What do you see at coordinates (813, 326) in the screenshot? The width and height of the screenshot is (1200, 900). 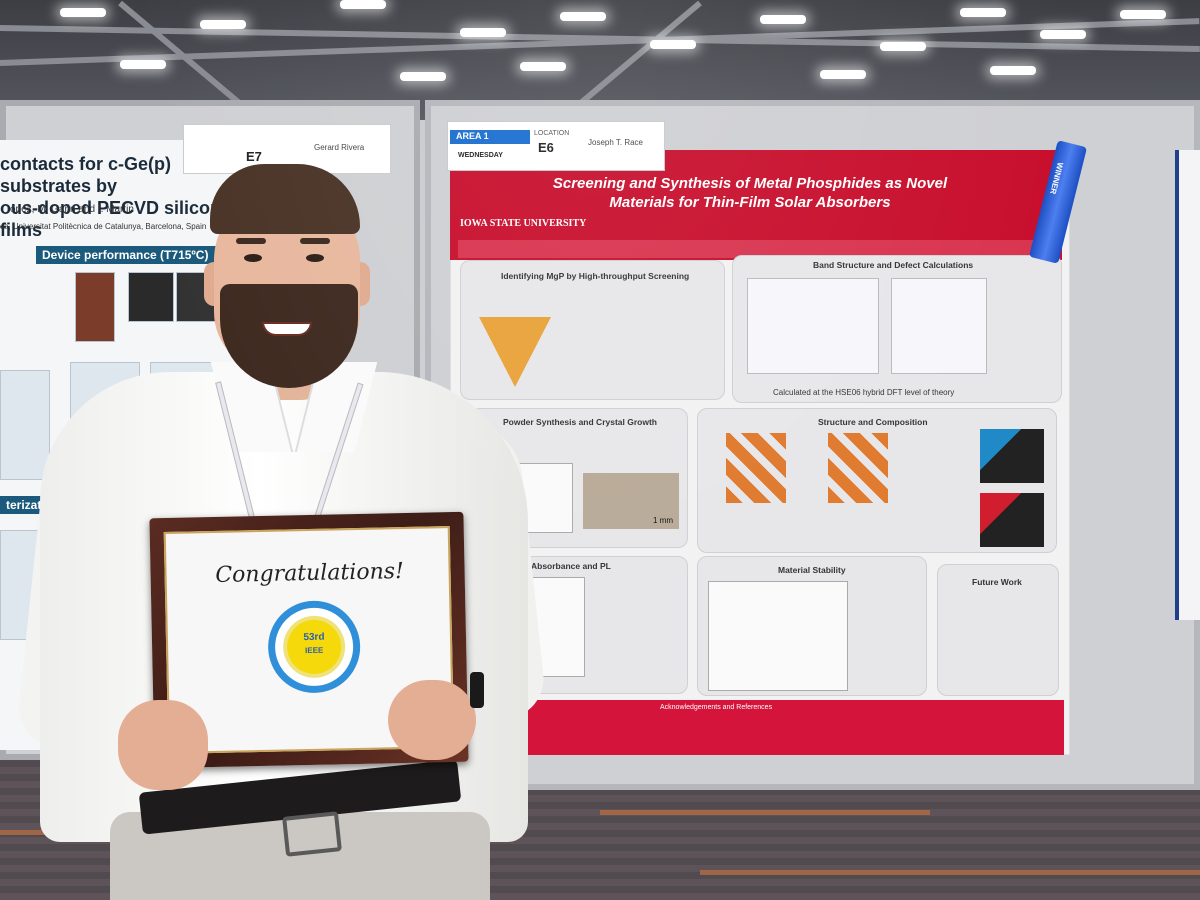 I see `band-structure-plot` at bounding box center [813, 326].